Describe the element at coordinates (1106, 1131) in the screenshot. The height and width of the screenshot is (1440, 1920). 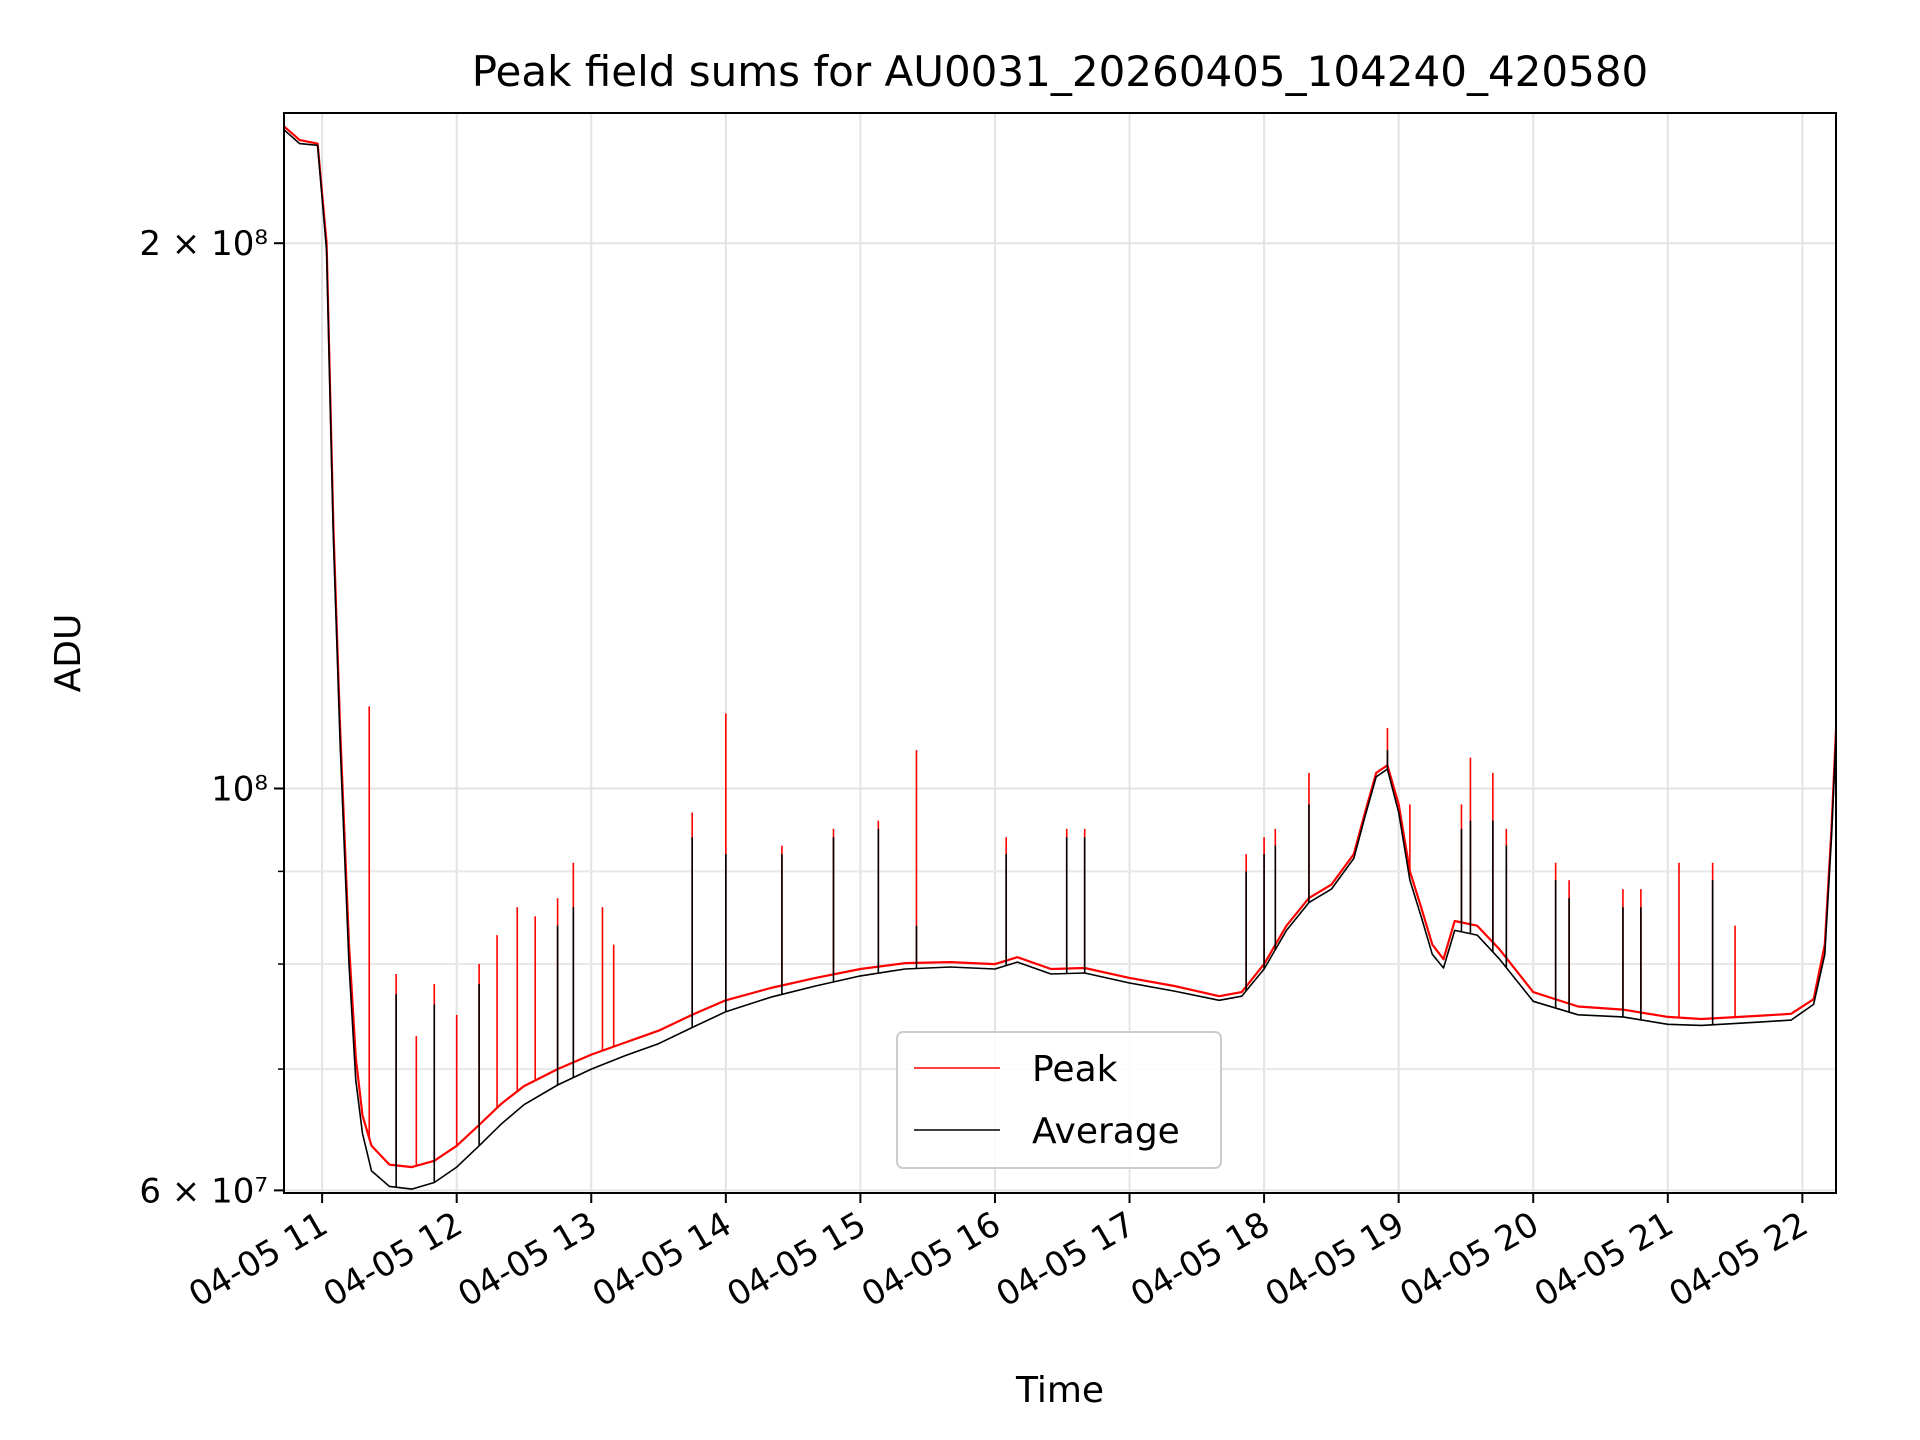
I see `legend-average-label: Average` at that location.